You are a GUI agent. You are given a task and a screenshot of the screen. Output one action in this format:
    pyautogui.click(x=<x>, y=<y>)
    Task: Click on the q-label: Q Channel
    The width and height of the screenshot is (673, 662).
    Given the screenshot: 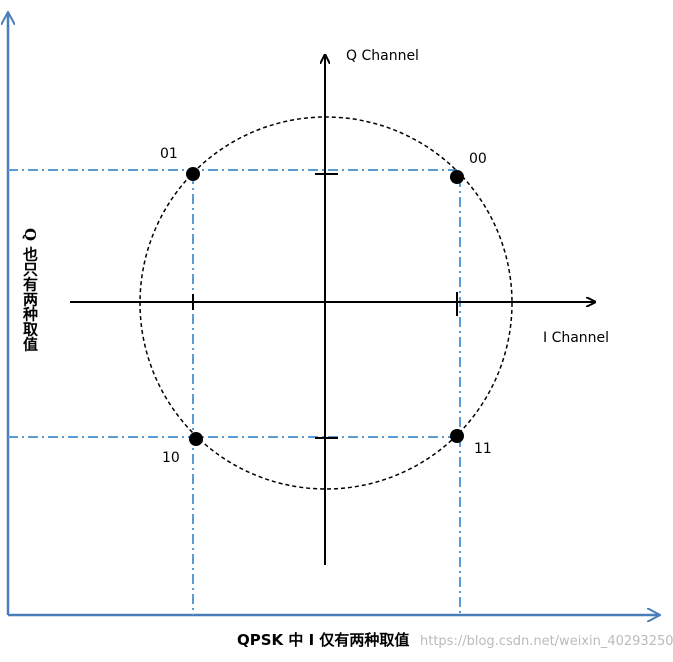 What is the action you would take?
    pyautogui.click(x=382, y=56)
    